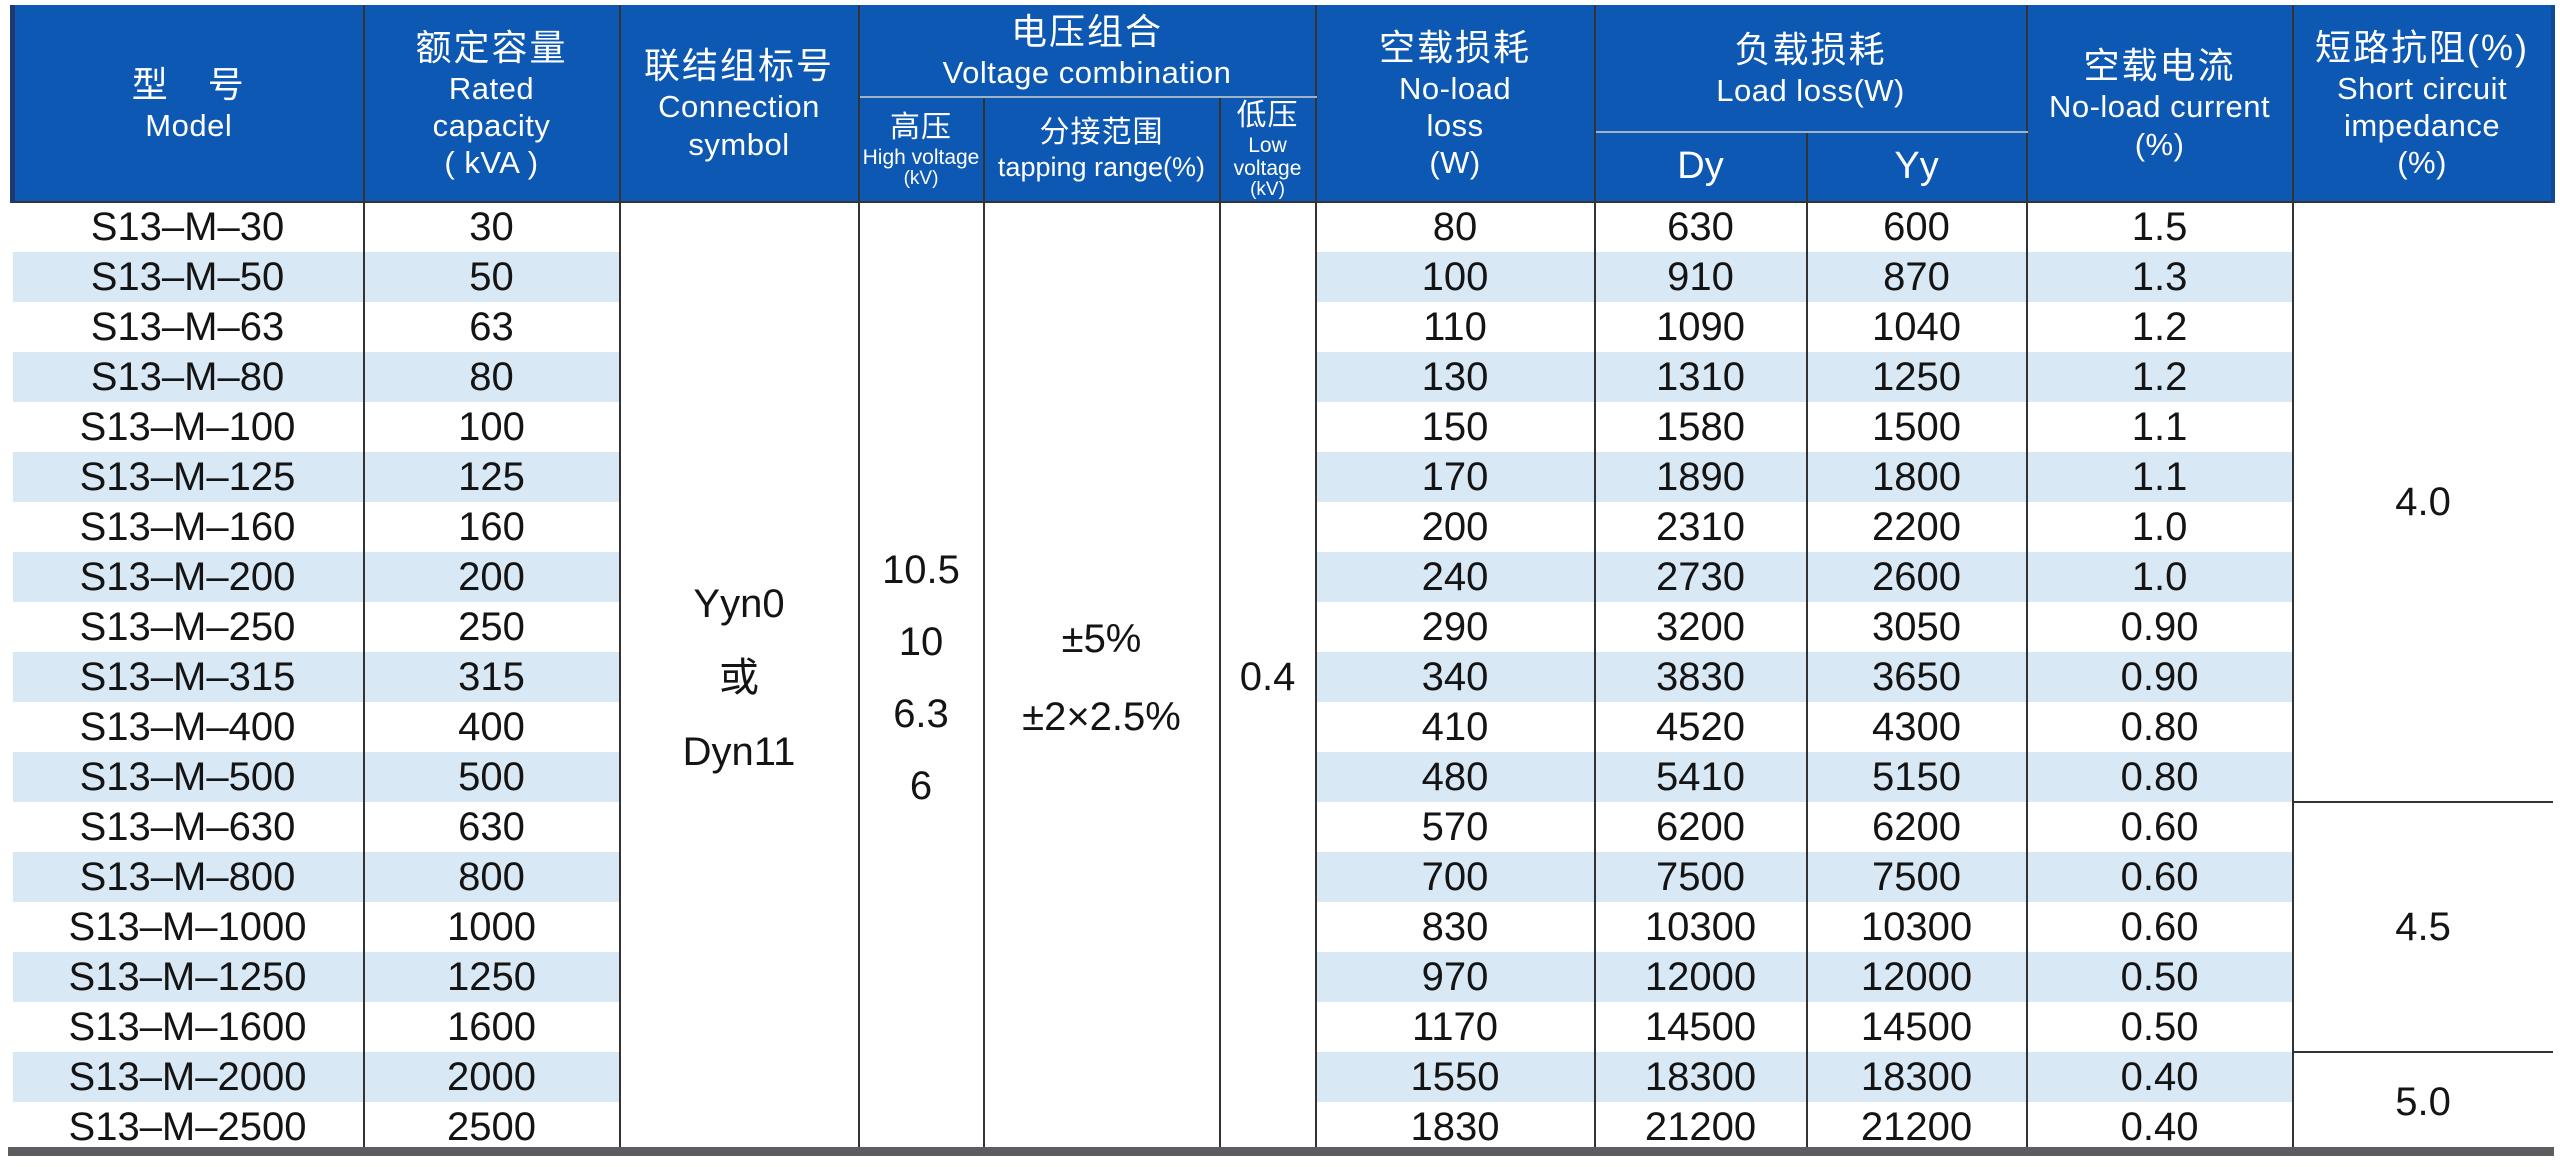 This screenshot has width=2560, height=1167. I want to click on header-en: Model, so click(189, 125).